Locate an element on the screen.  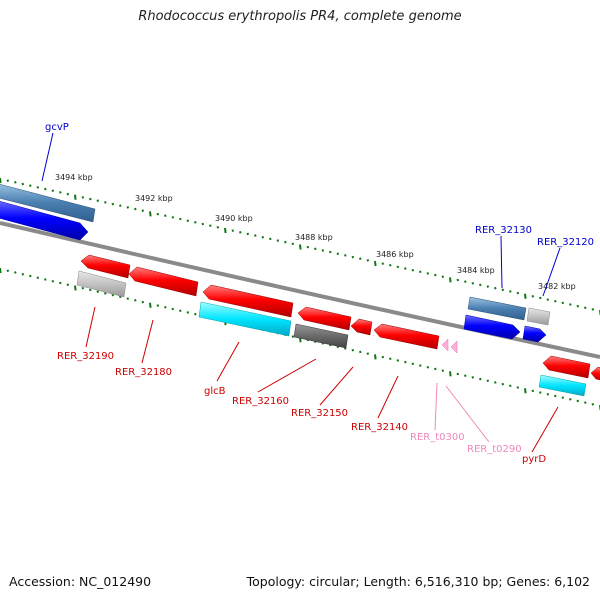
label-RER_32160: RER_32160 is located at coordinates (260, 401).